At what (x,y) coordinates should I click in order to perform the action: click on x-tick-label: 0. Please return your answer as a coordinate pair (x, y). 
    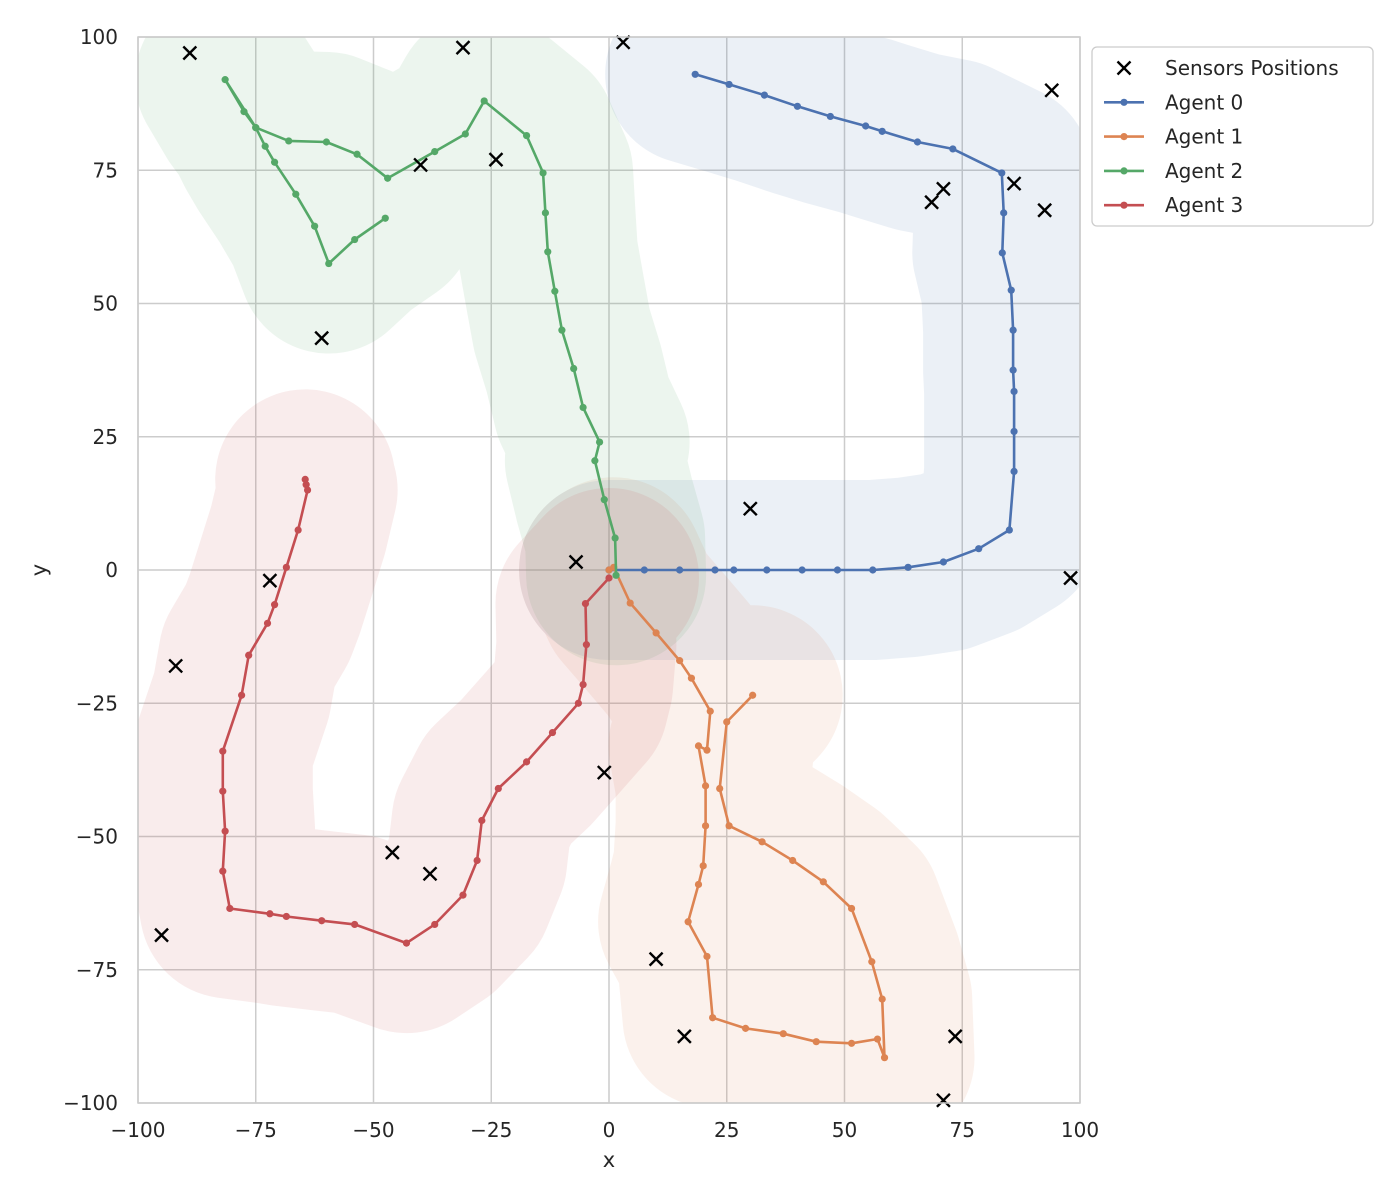
    Looking at the image, I should click on (609, 1130).